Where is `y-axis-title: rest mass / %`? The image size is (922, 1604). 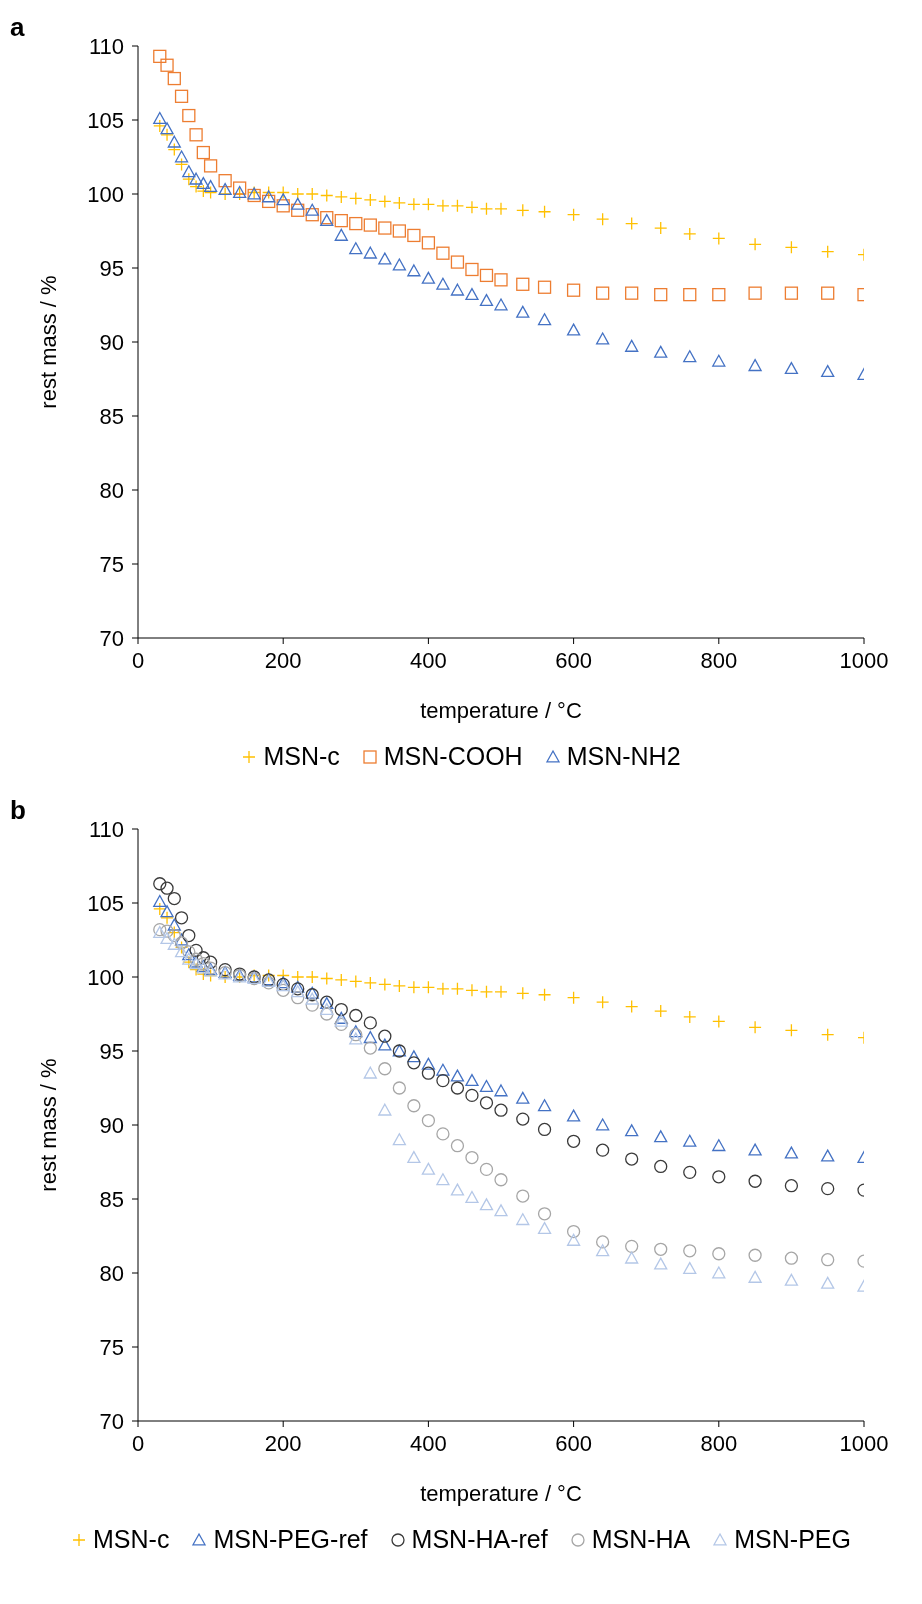 y-axis-title: rest mass / % is located at coordinates (48, 1125).